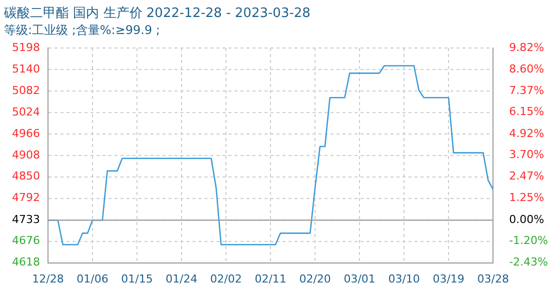 The height and width of the screenshot is (300, 560). Describe the element at coordinates (26, 47) in the screenshot. I see `y-tick-label: 5198` at that location.